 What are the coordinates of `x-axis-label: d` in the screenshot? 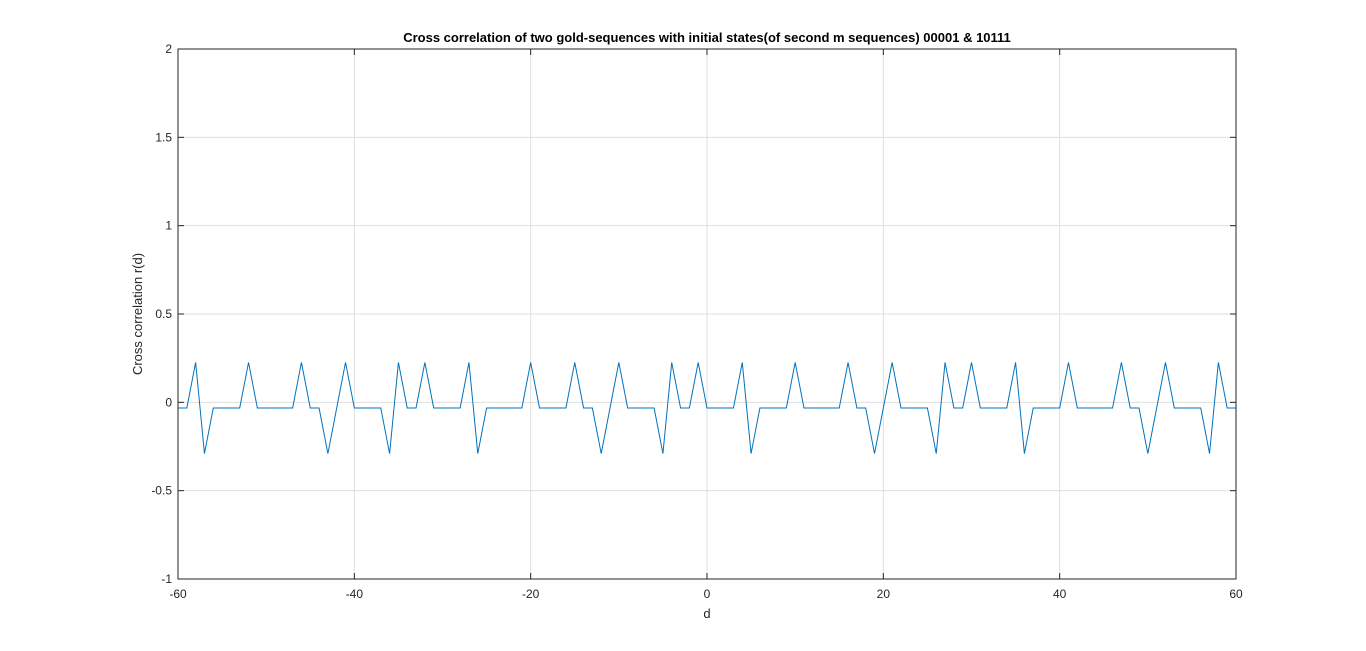 It's located at (706, 613).